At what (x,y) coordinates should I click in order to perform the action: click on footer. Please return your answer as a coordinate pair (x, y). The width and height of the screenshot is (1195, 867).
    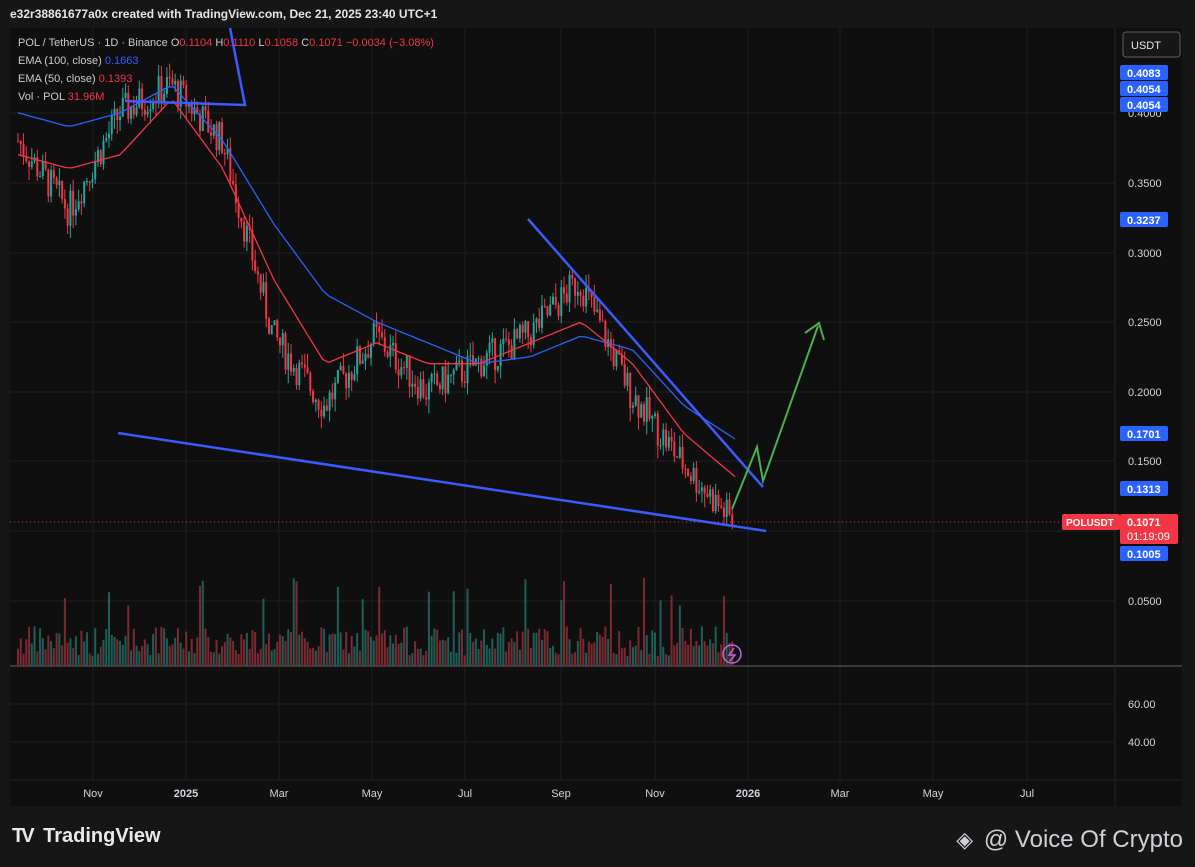
    Looking at the image, I should click on (597, 836).